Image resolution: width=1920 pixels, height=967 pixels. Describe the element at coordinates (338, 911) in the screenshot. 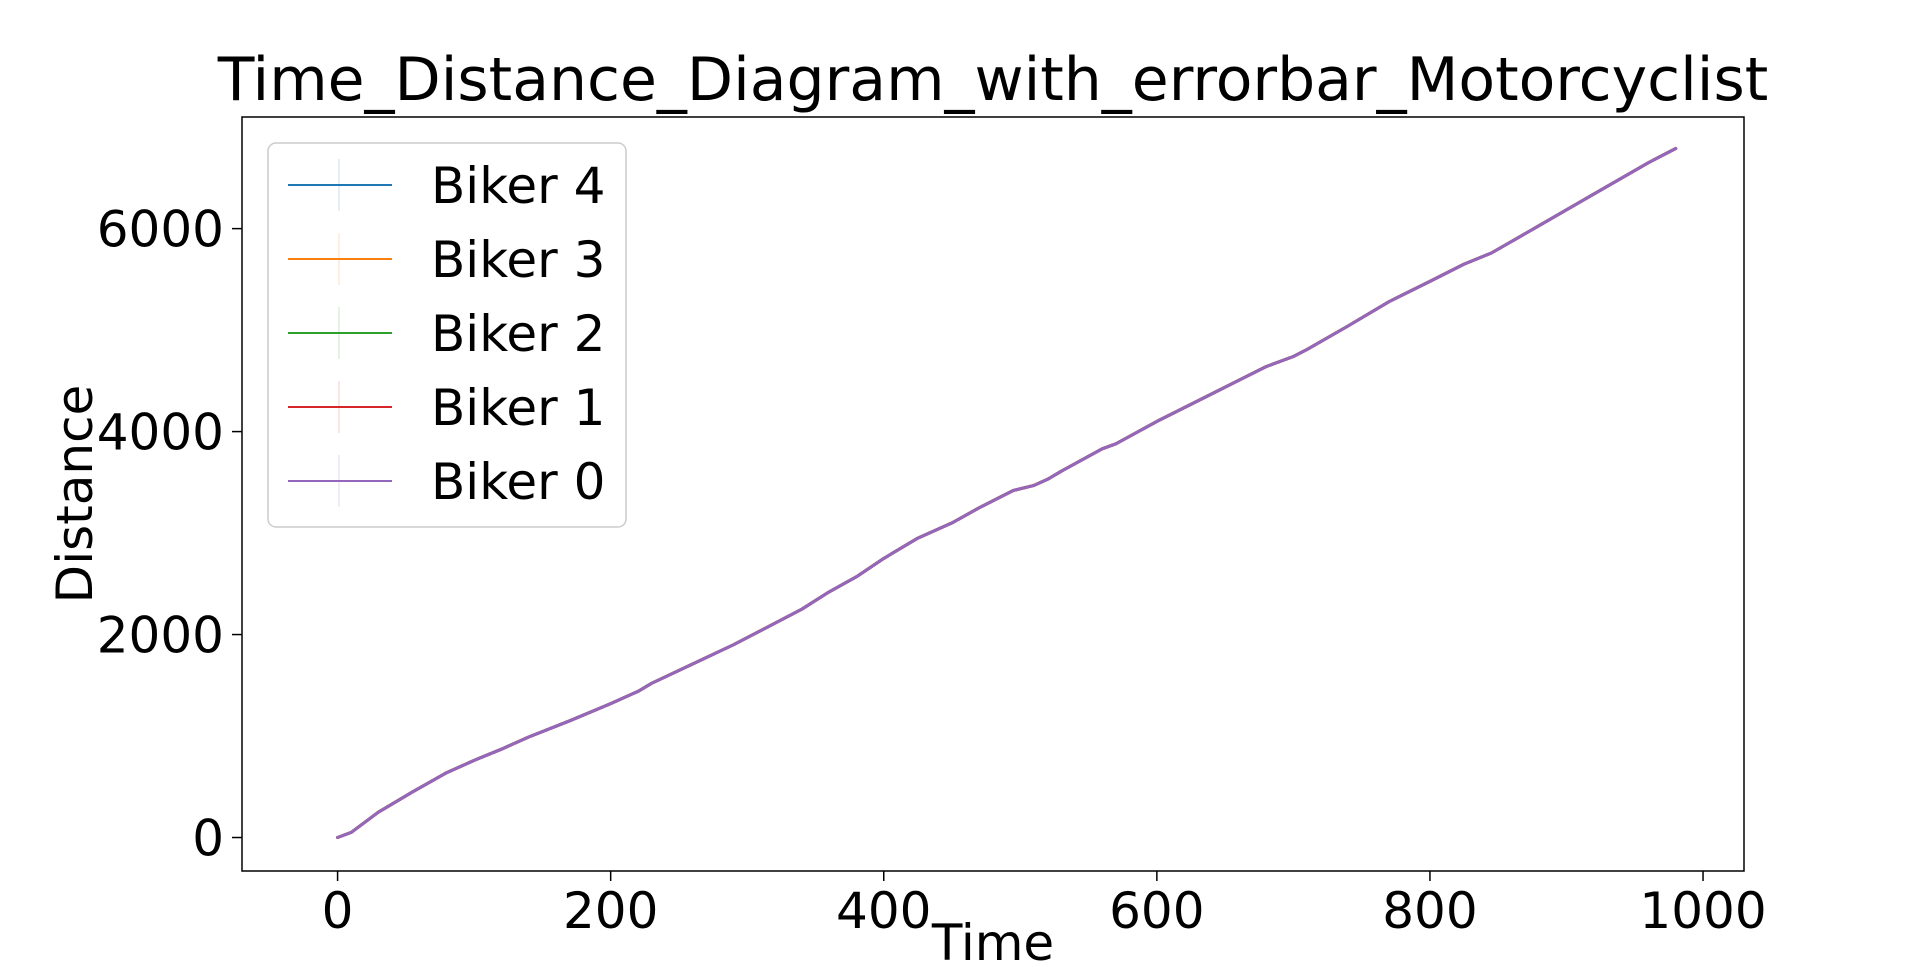

I see `x-tick-label: 0` at that location.